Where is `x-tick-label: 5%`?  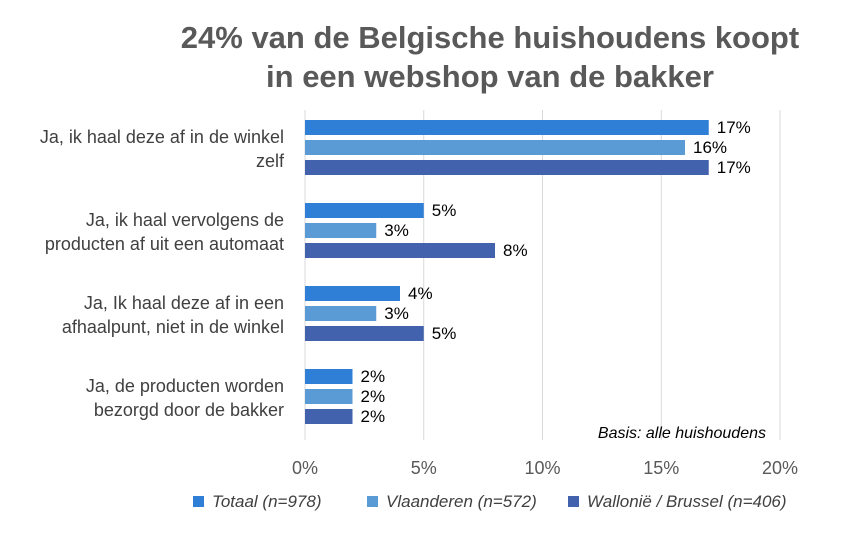
x-tick-label: 5% is located at coordinates (424, 468).